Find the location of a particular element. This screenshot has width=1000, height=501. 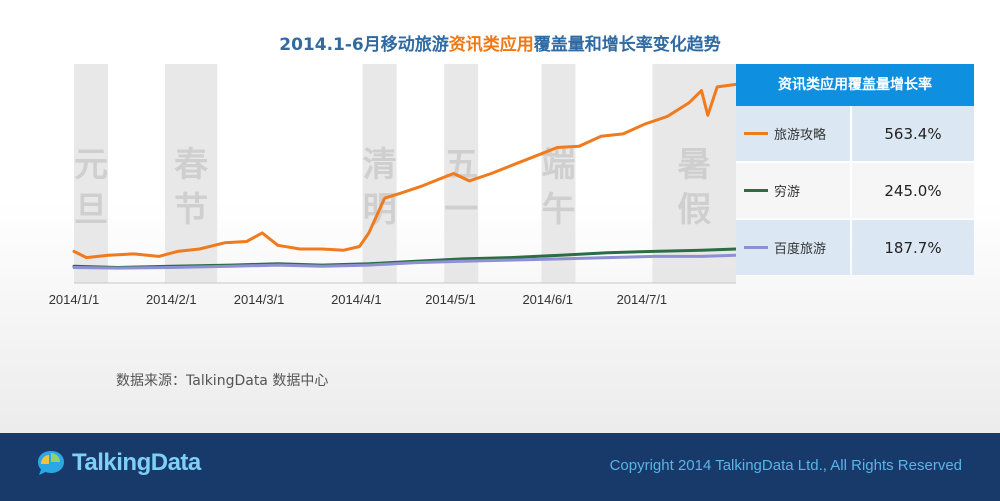

panel-row: 百度旅游 187.7% is located at coordinates (855, 247).